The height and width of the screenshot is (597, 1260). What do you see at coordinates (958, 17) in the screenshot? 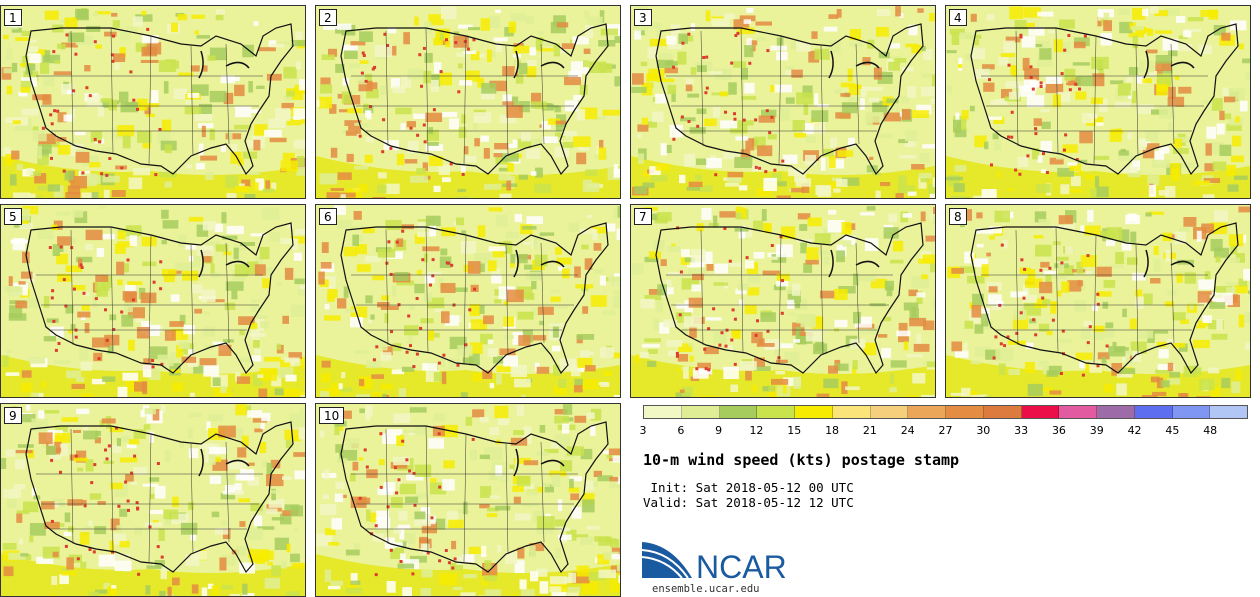
I see `member-number: 4` at bounding box center [958, 17].